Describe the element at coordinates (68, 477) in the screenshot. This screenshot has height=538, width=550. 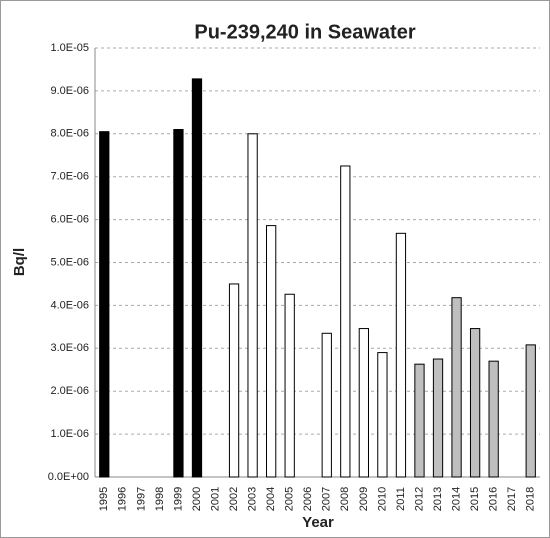
I see `y-tick-label: 0.0E+00` at that location.